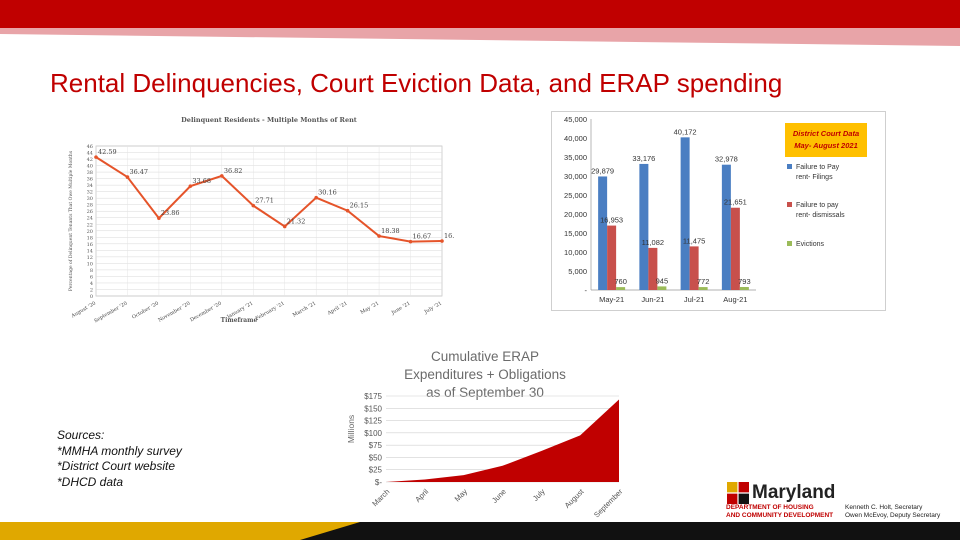 The width and height of the screenshot is (960, 545). I want to click on data-label: 11,475, so click(694, 240).